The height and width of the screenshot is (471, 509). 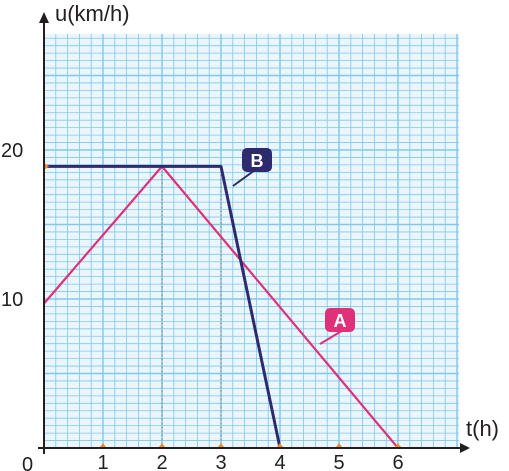 I want to click on x-tick-label: 1, so click(x=102, y=461).